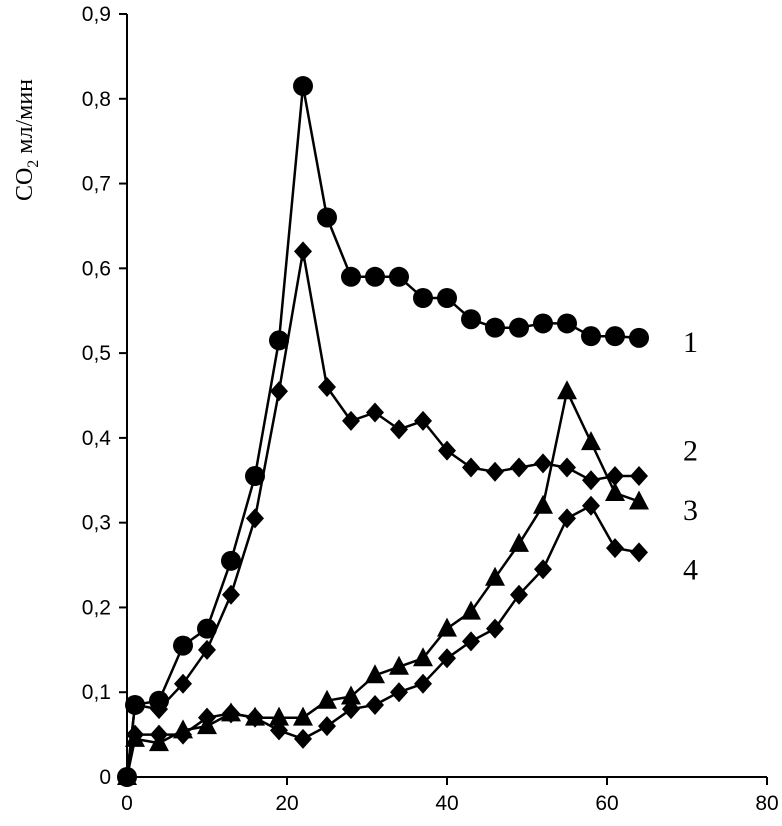 The width and height of the screenshot is (782, 826). Describe the element at coordinates (25, 184) in the screenshot. I see `y-axis-title-main: CO` at that location.